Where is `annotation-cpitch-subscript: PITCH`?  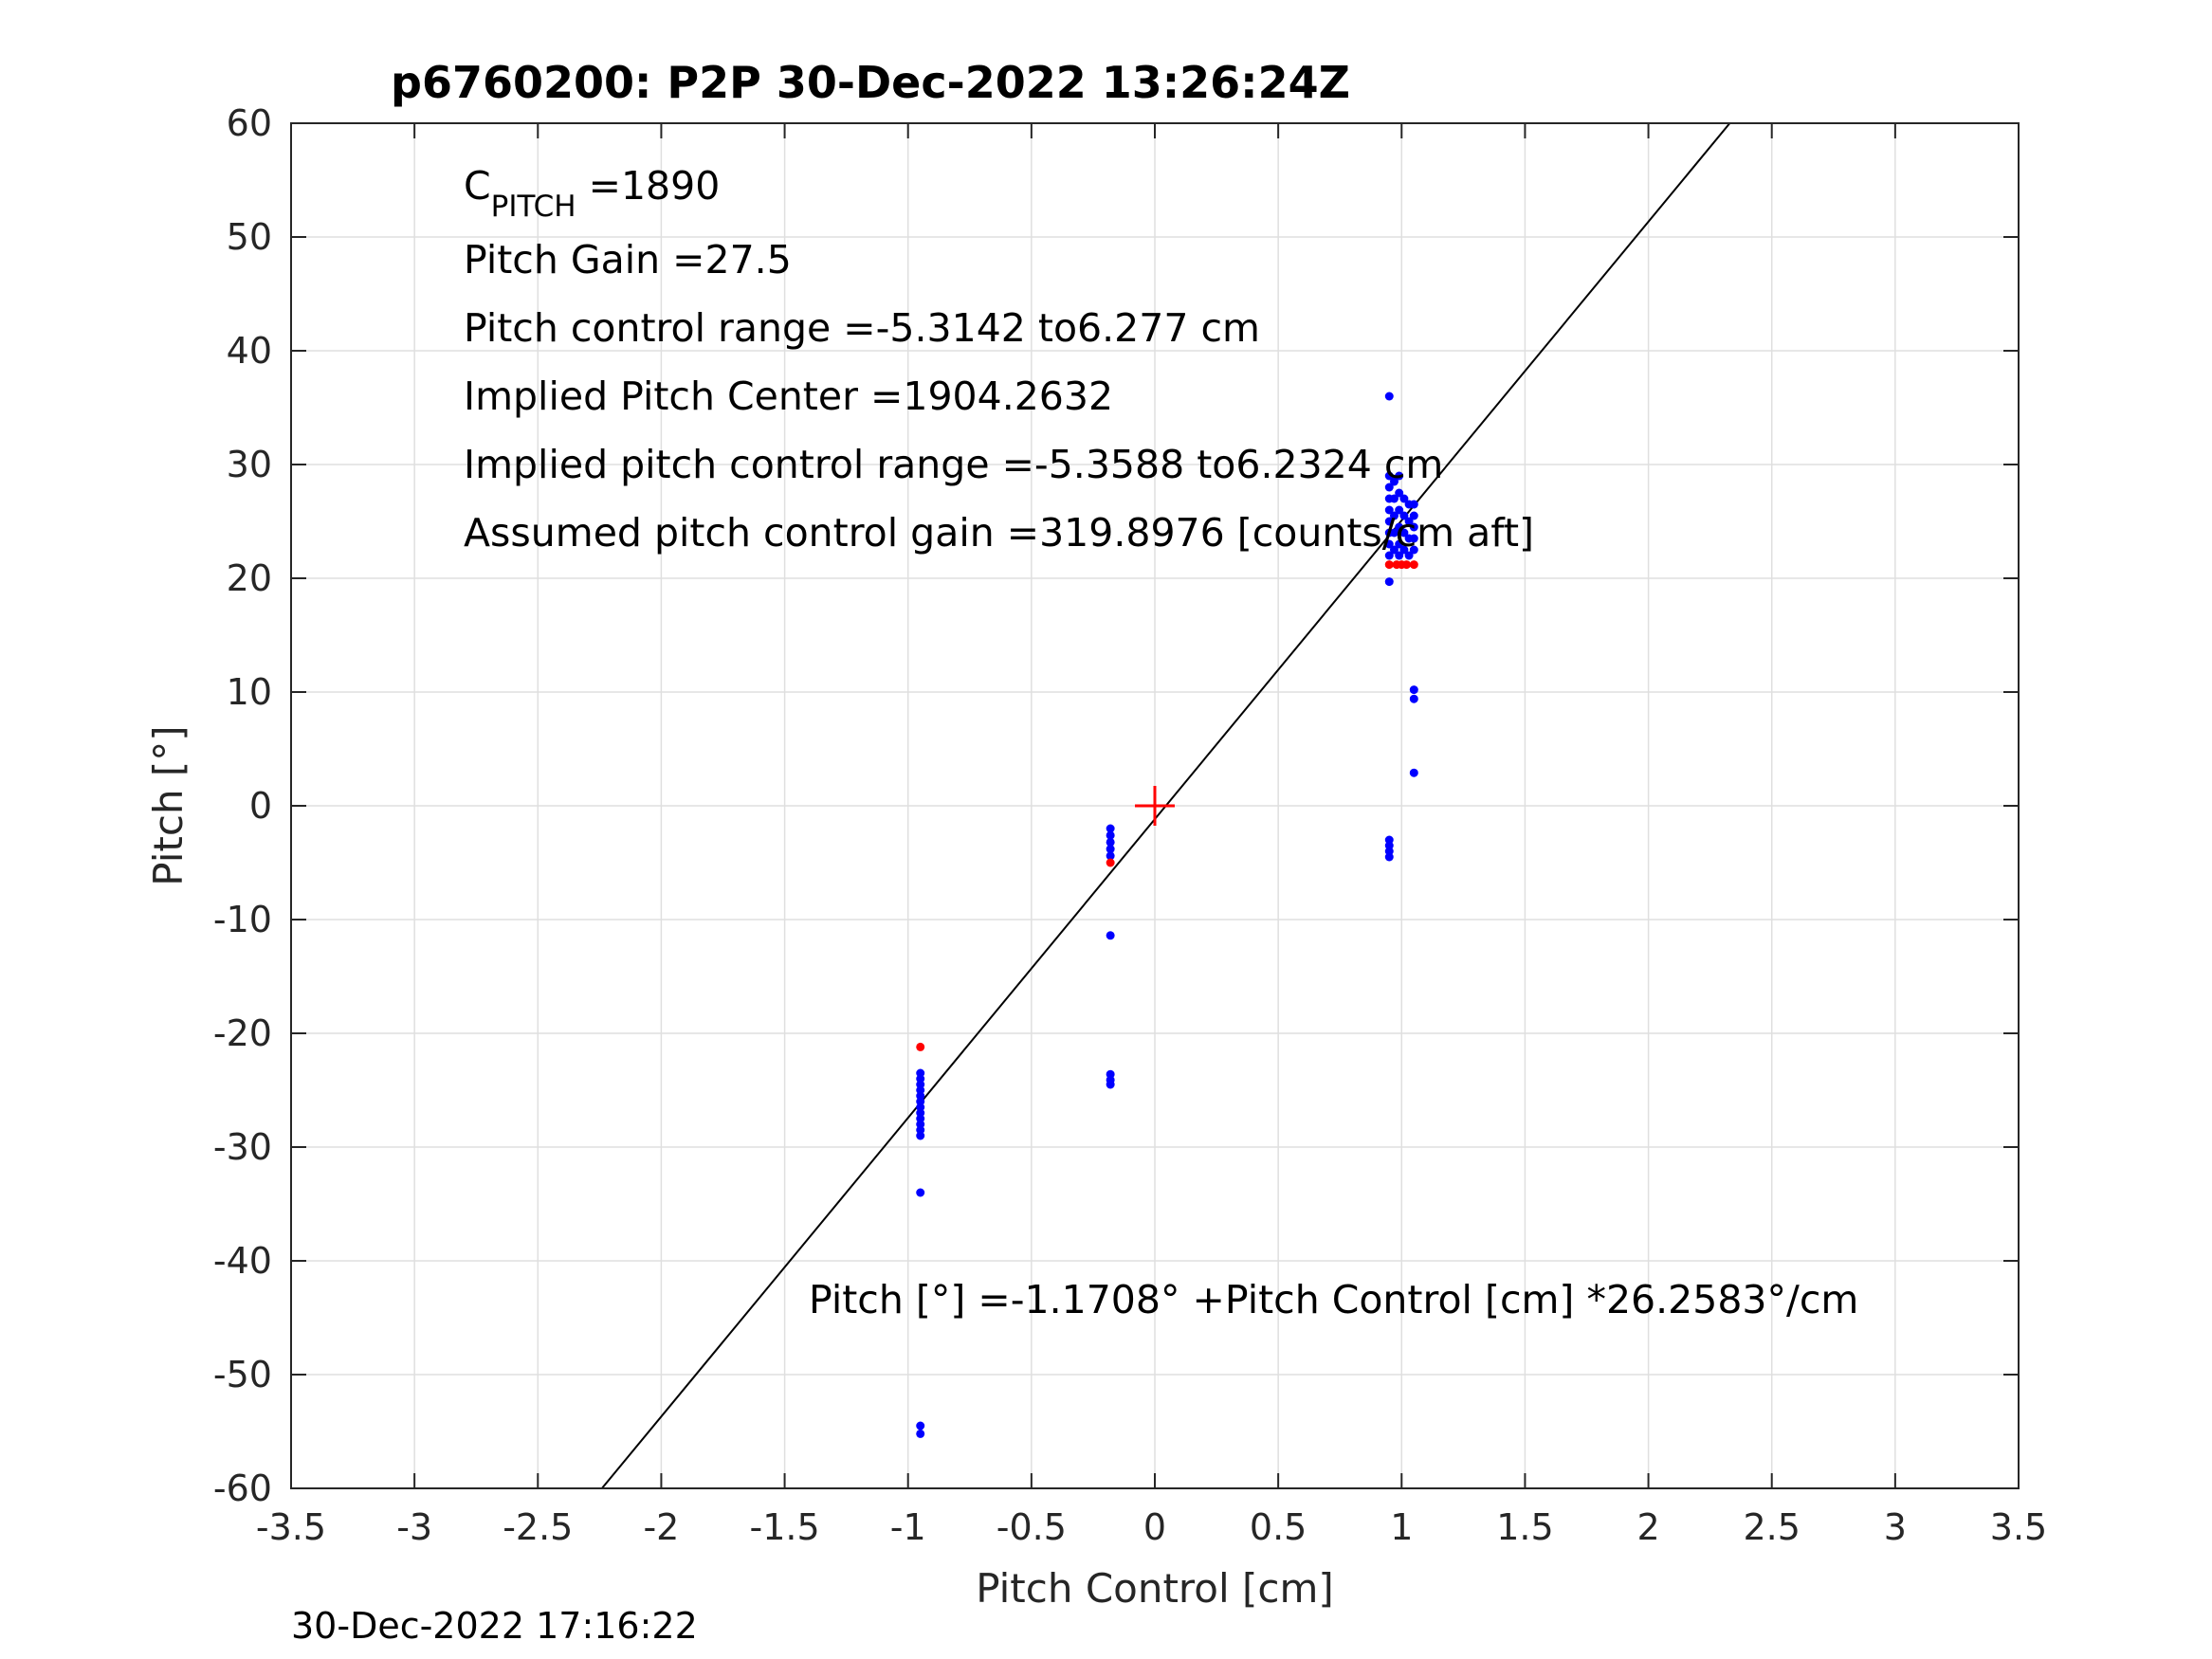
annotation-cpitch-subscript: PITCH is located at coordinates (533, 207).